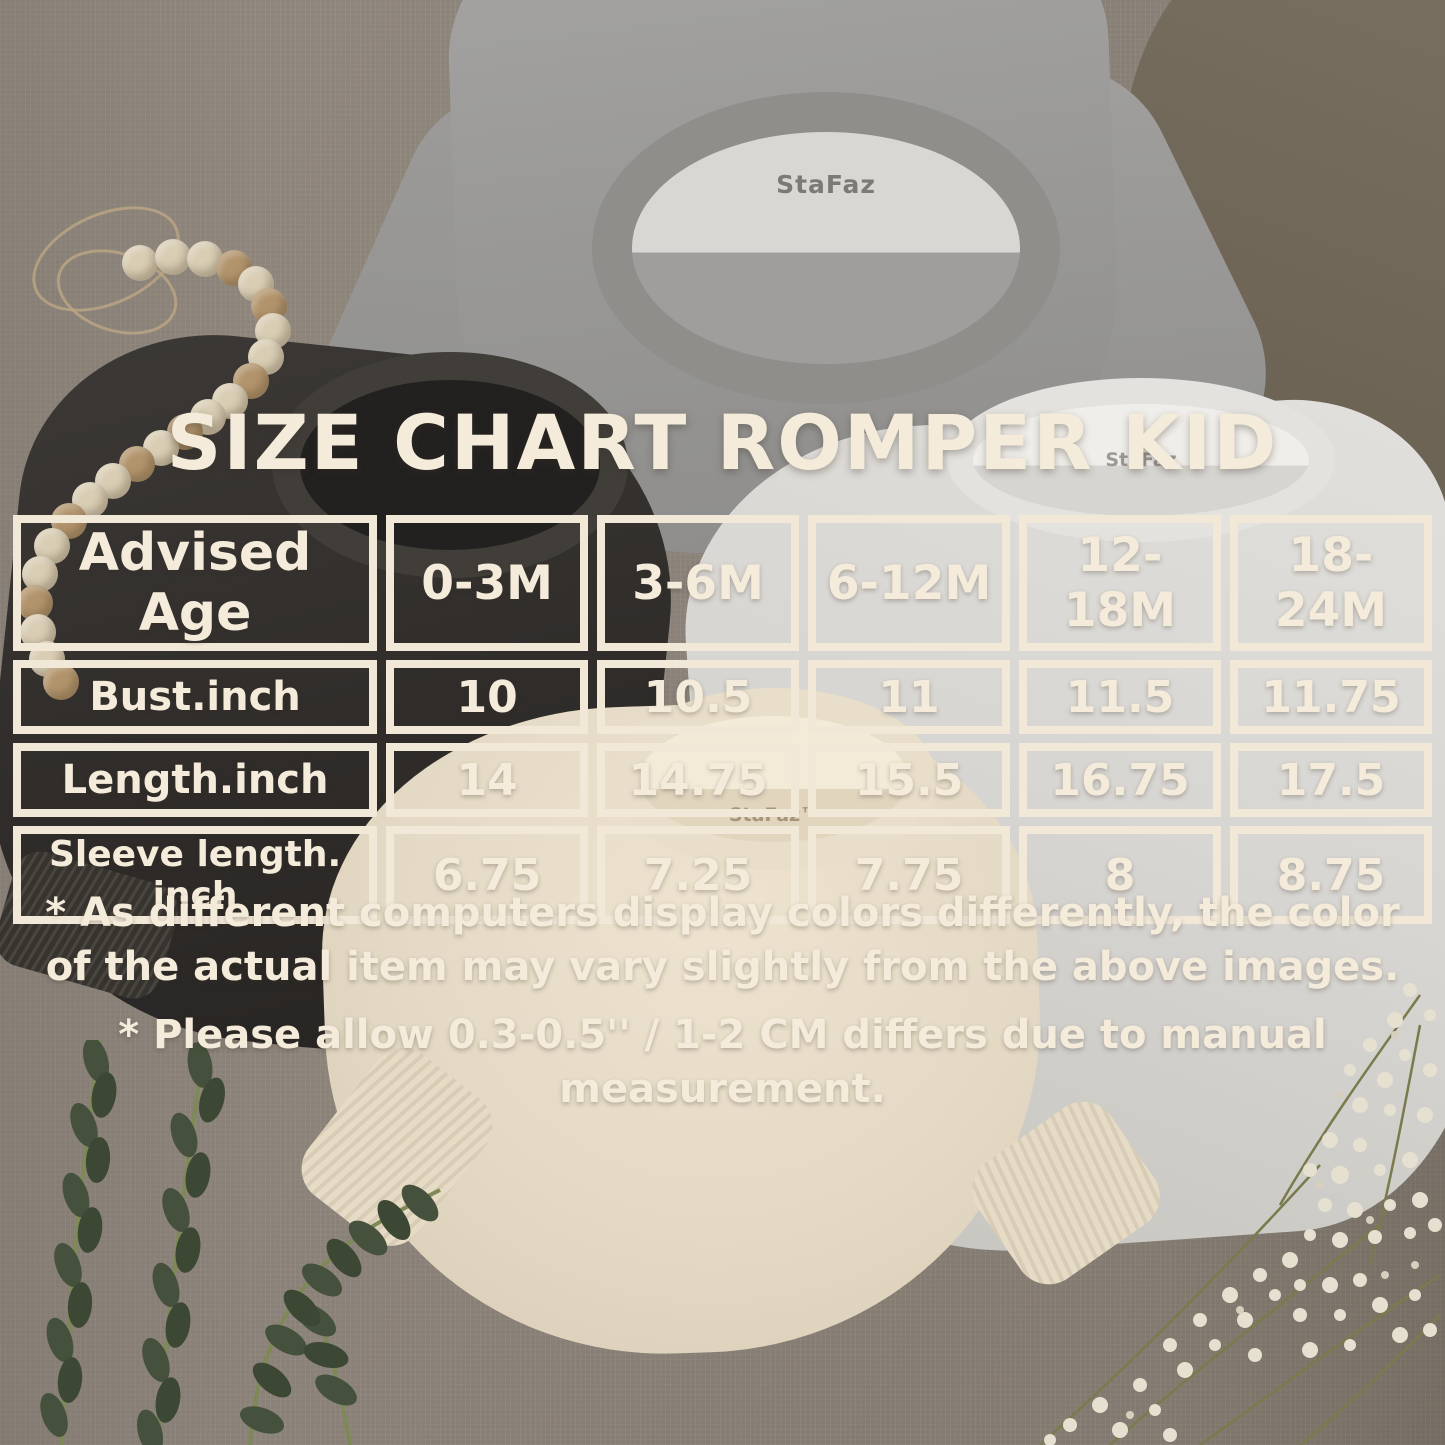 Image resolution: width=1445 pixels, height=1445 pixels. I want to click on table-cell: 8.75, so click(1330, 875).